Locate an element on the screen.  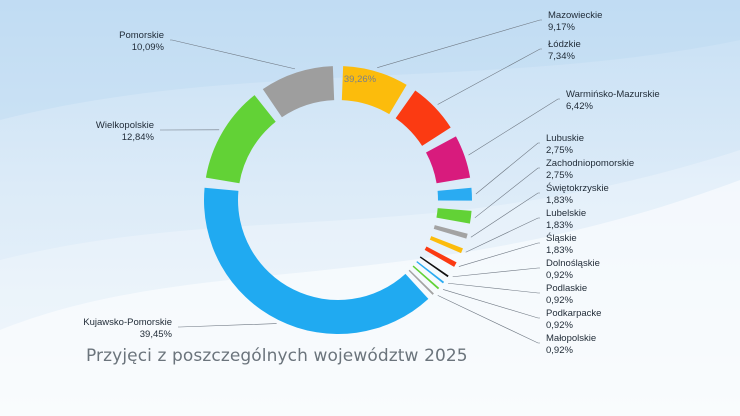
value-label-slaskie: 1,83% is located at coordinates (559, 250).